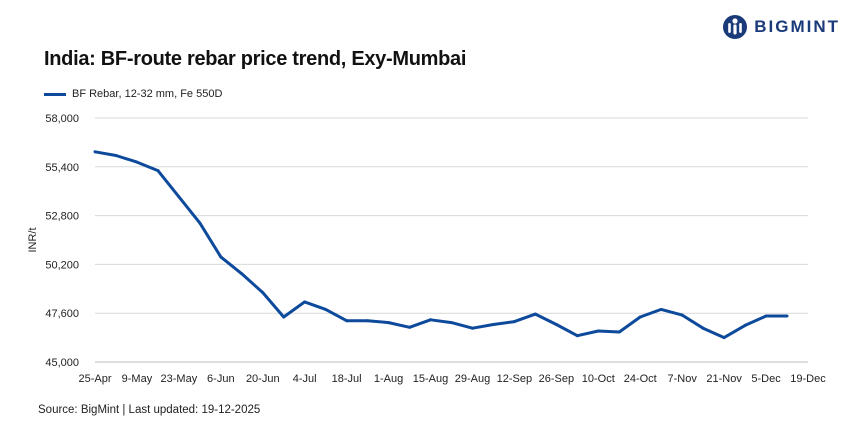 Image resolution: width=864 pixels, height=432 pixels. I want to click on y-tick-label: 47,600, so click(62, 314).